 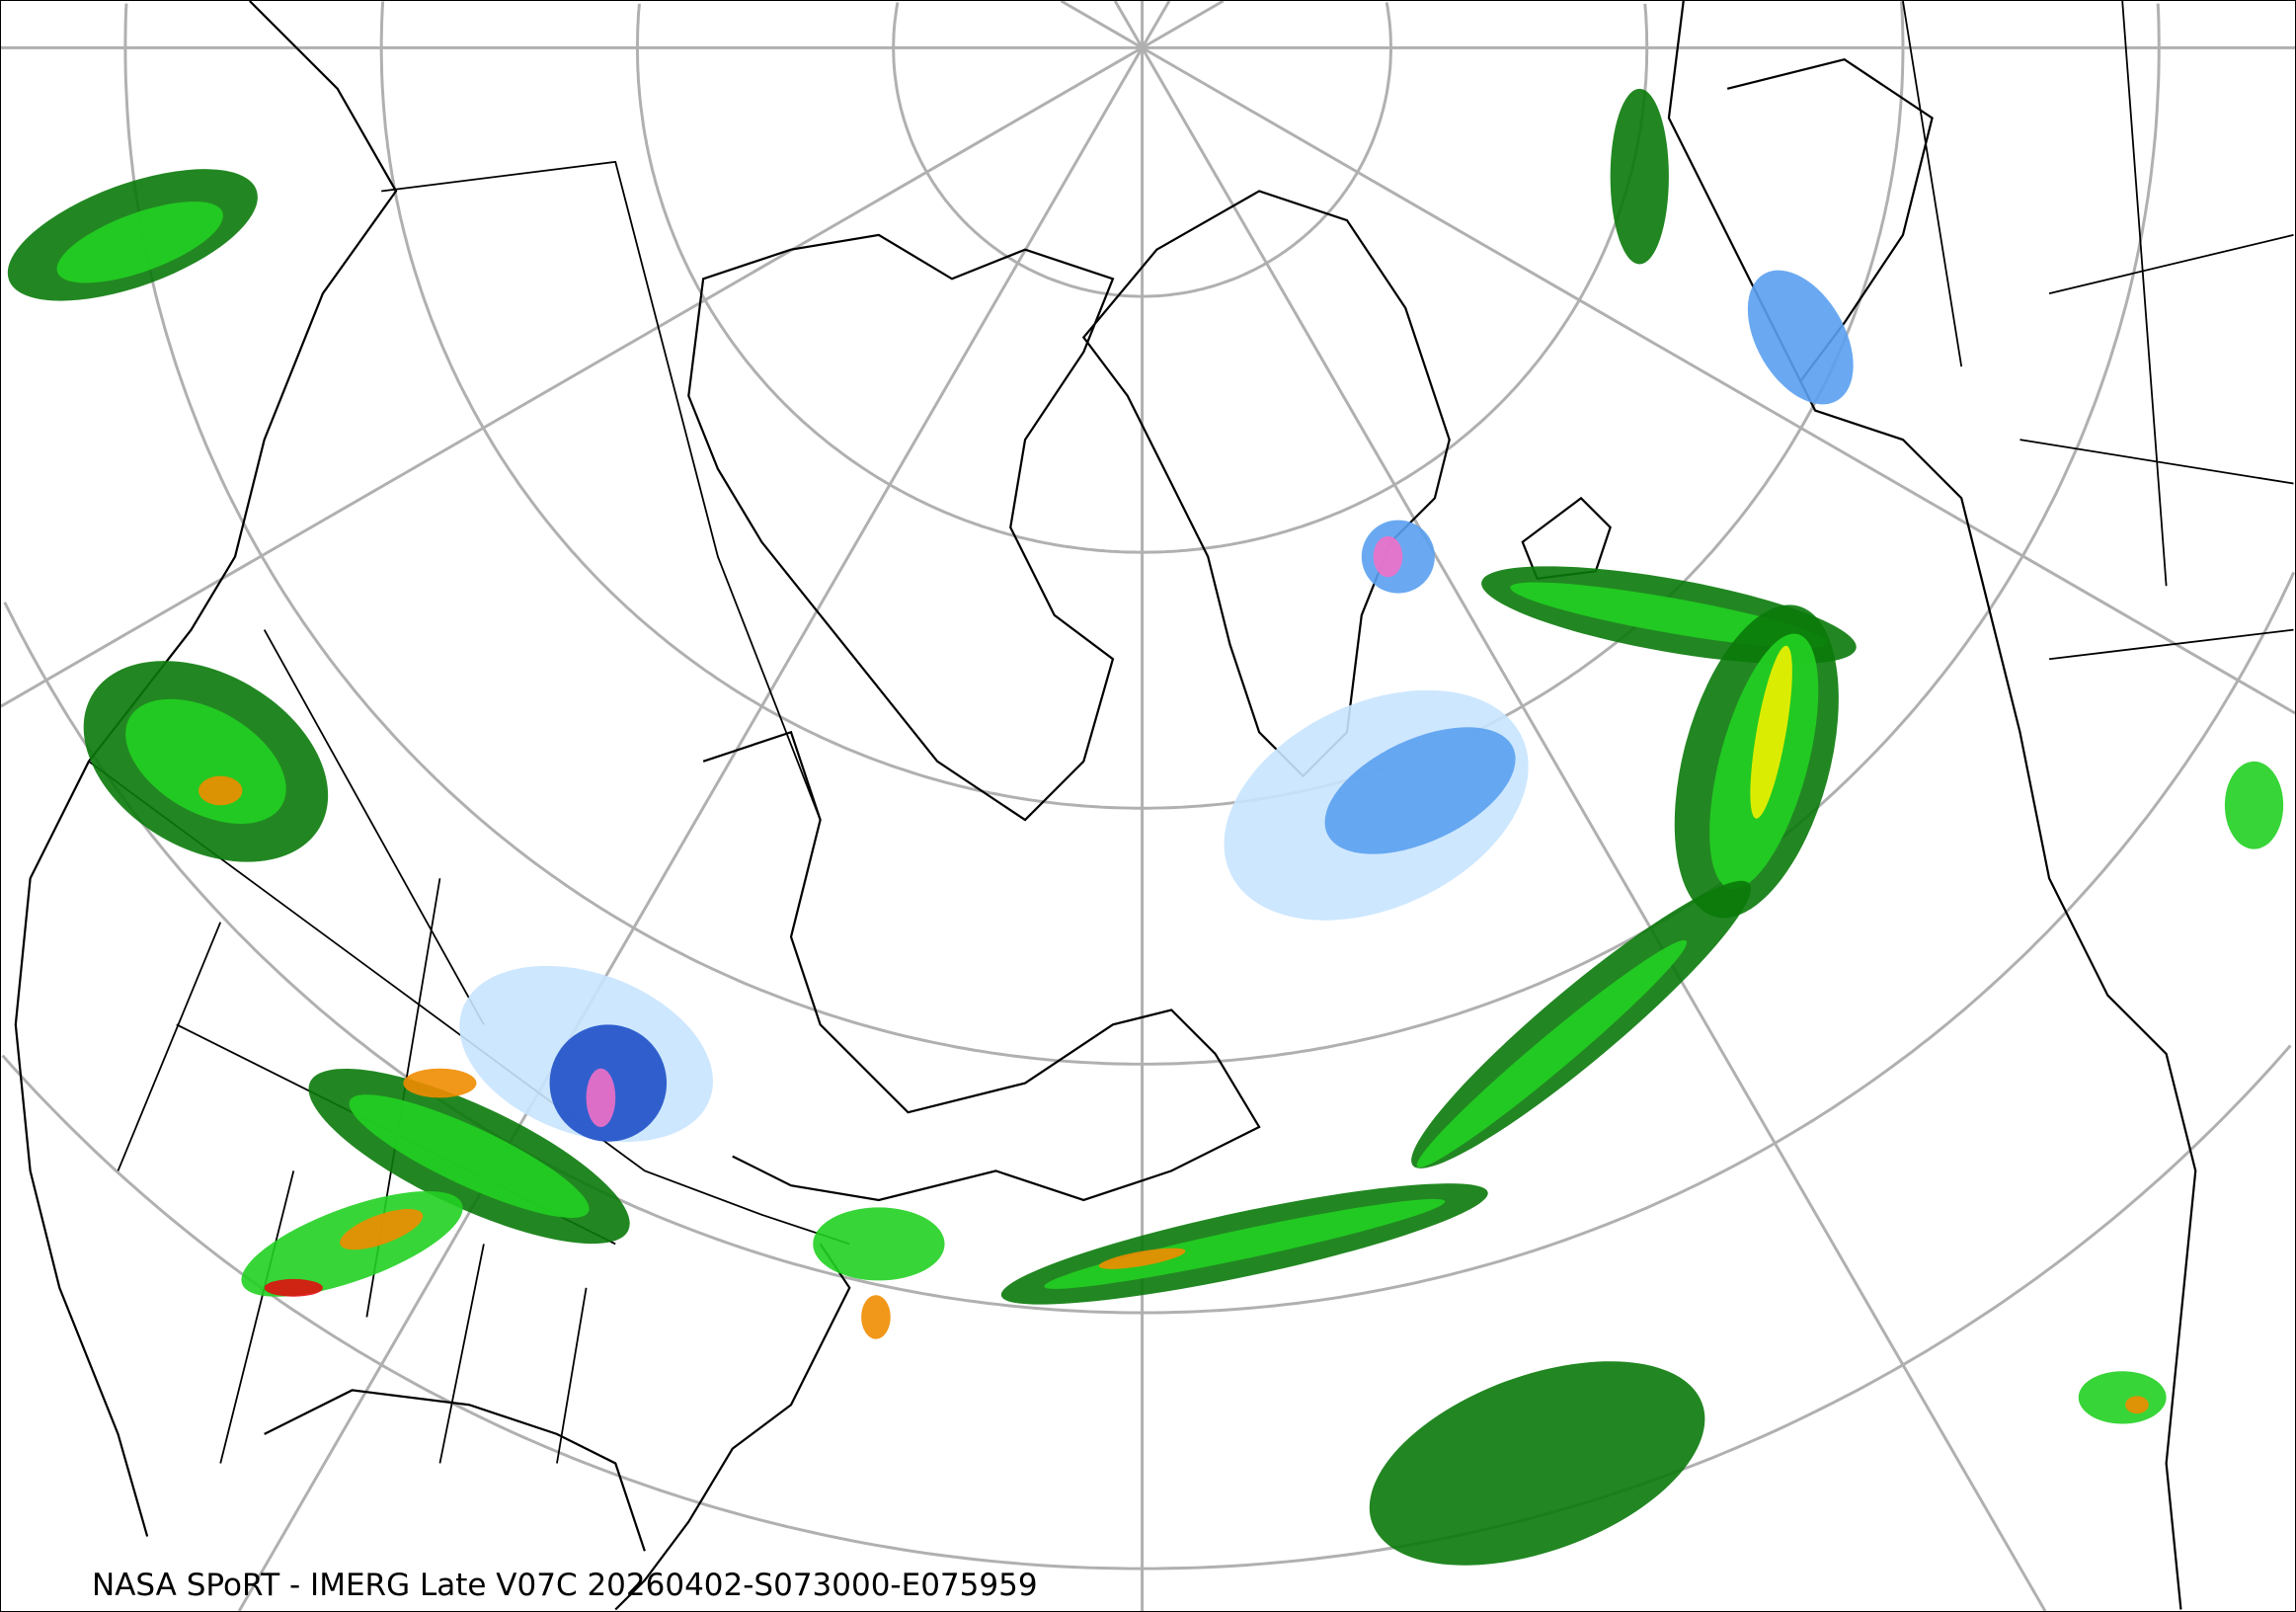 I want to click on canada-arctic-coast, so click(x=901, y=528).